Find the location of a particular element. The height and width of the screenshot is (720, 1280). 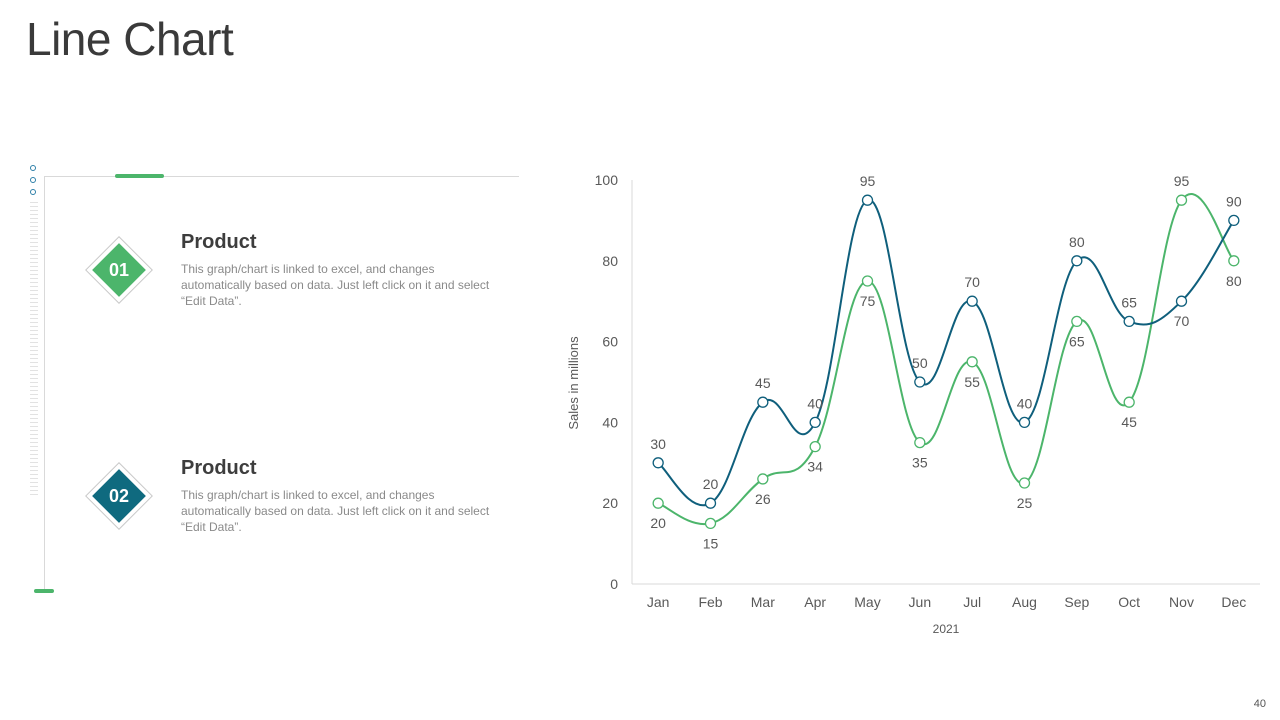

frame-left-line is located at coordinates (44, 383).